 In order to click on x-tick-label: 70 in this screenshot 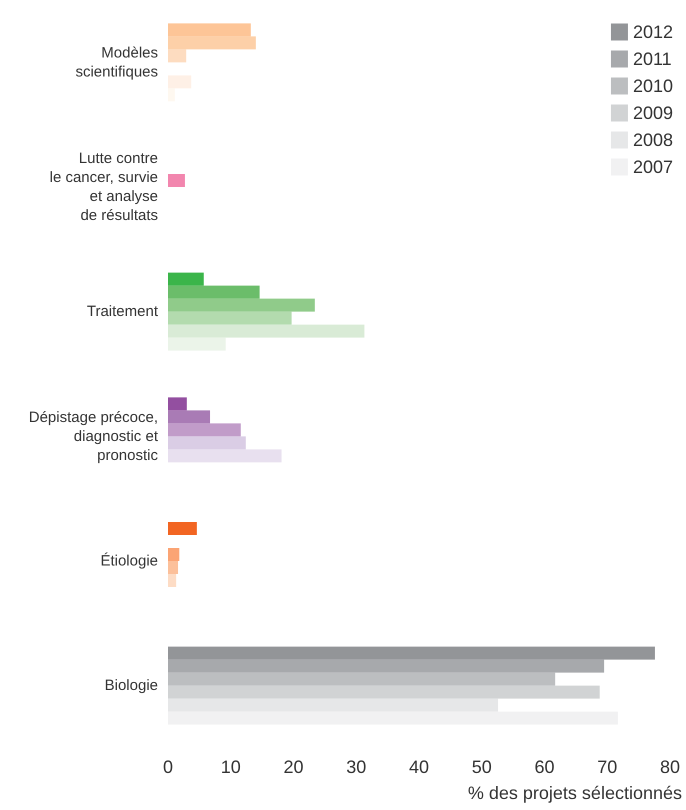, I will do `click(607, 767)`.